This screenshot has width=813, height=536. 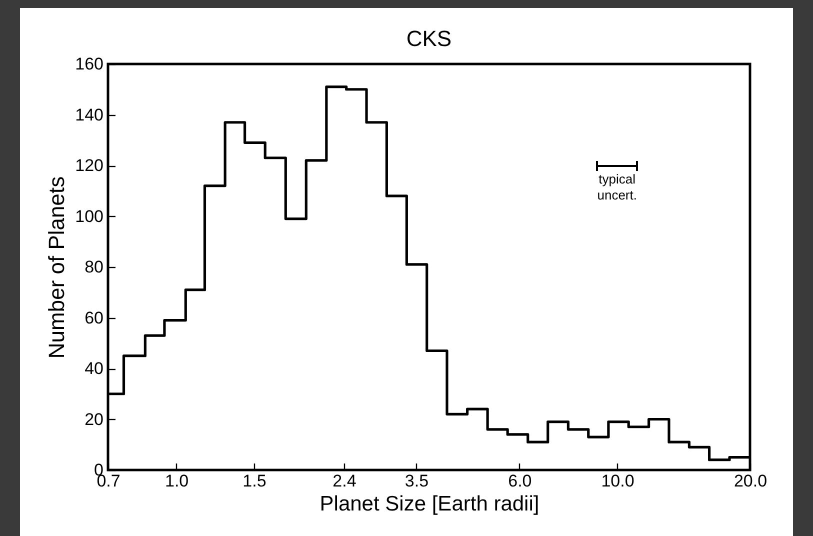 I want to click on x-tick-label: 10.0, so click(x=617, y=481).